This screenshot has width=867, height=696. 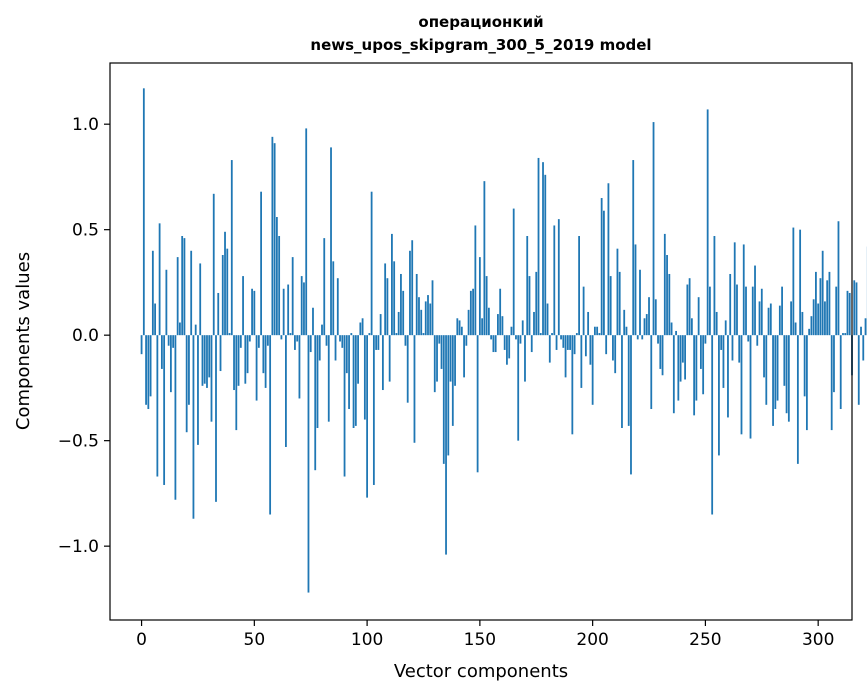 What do you see at coordinates (85, 125) in the screenshot?
I see `y-tick-label: 1.0` at bounding box center [85, 125].